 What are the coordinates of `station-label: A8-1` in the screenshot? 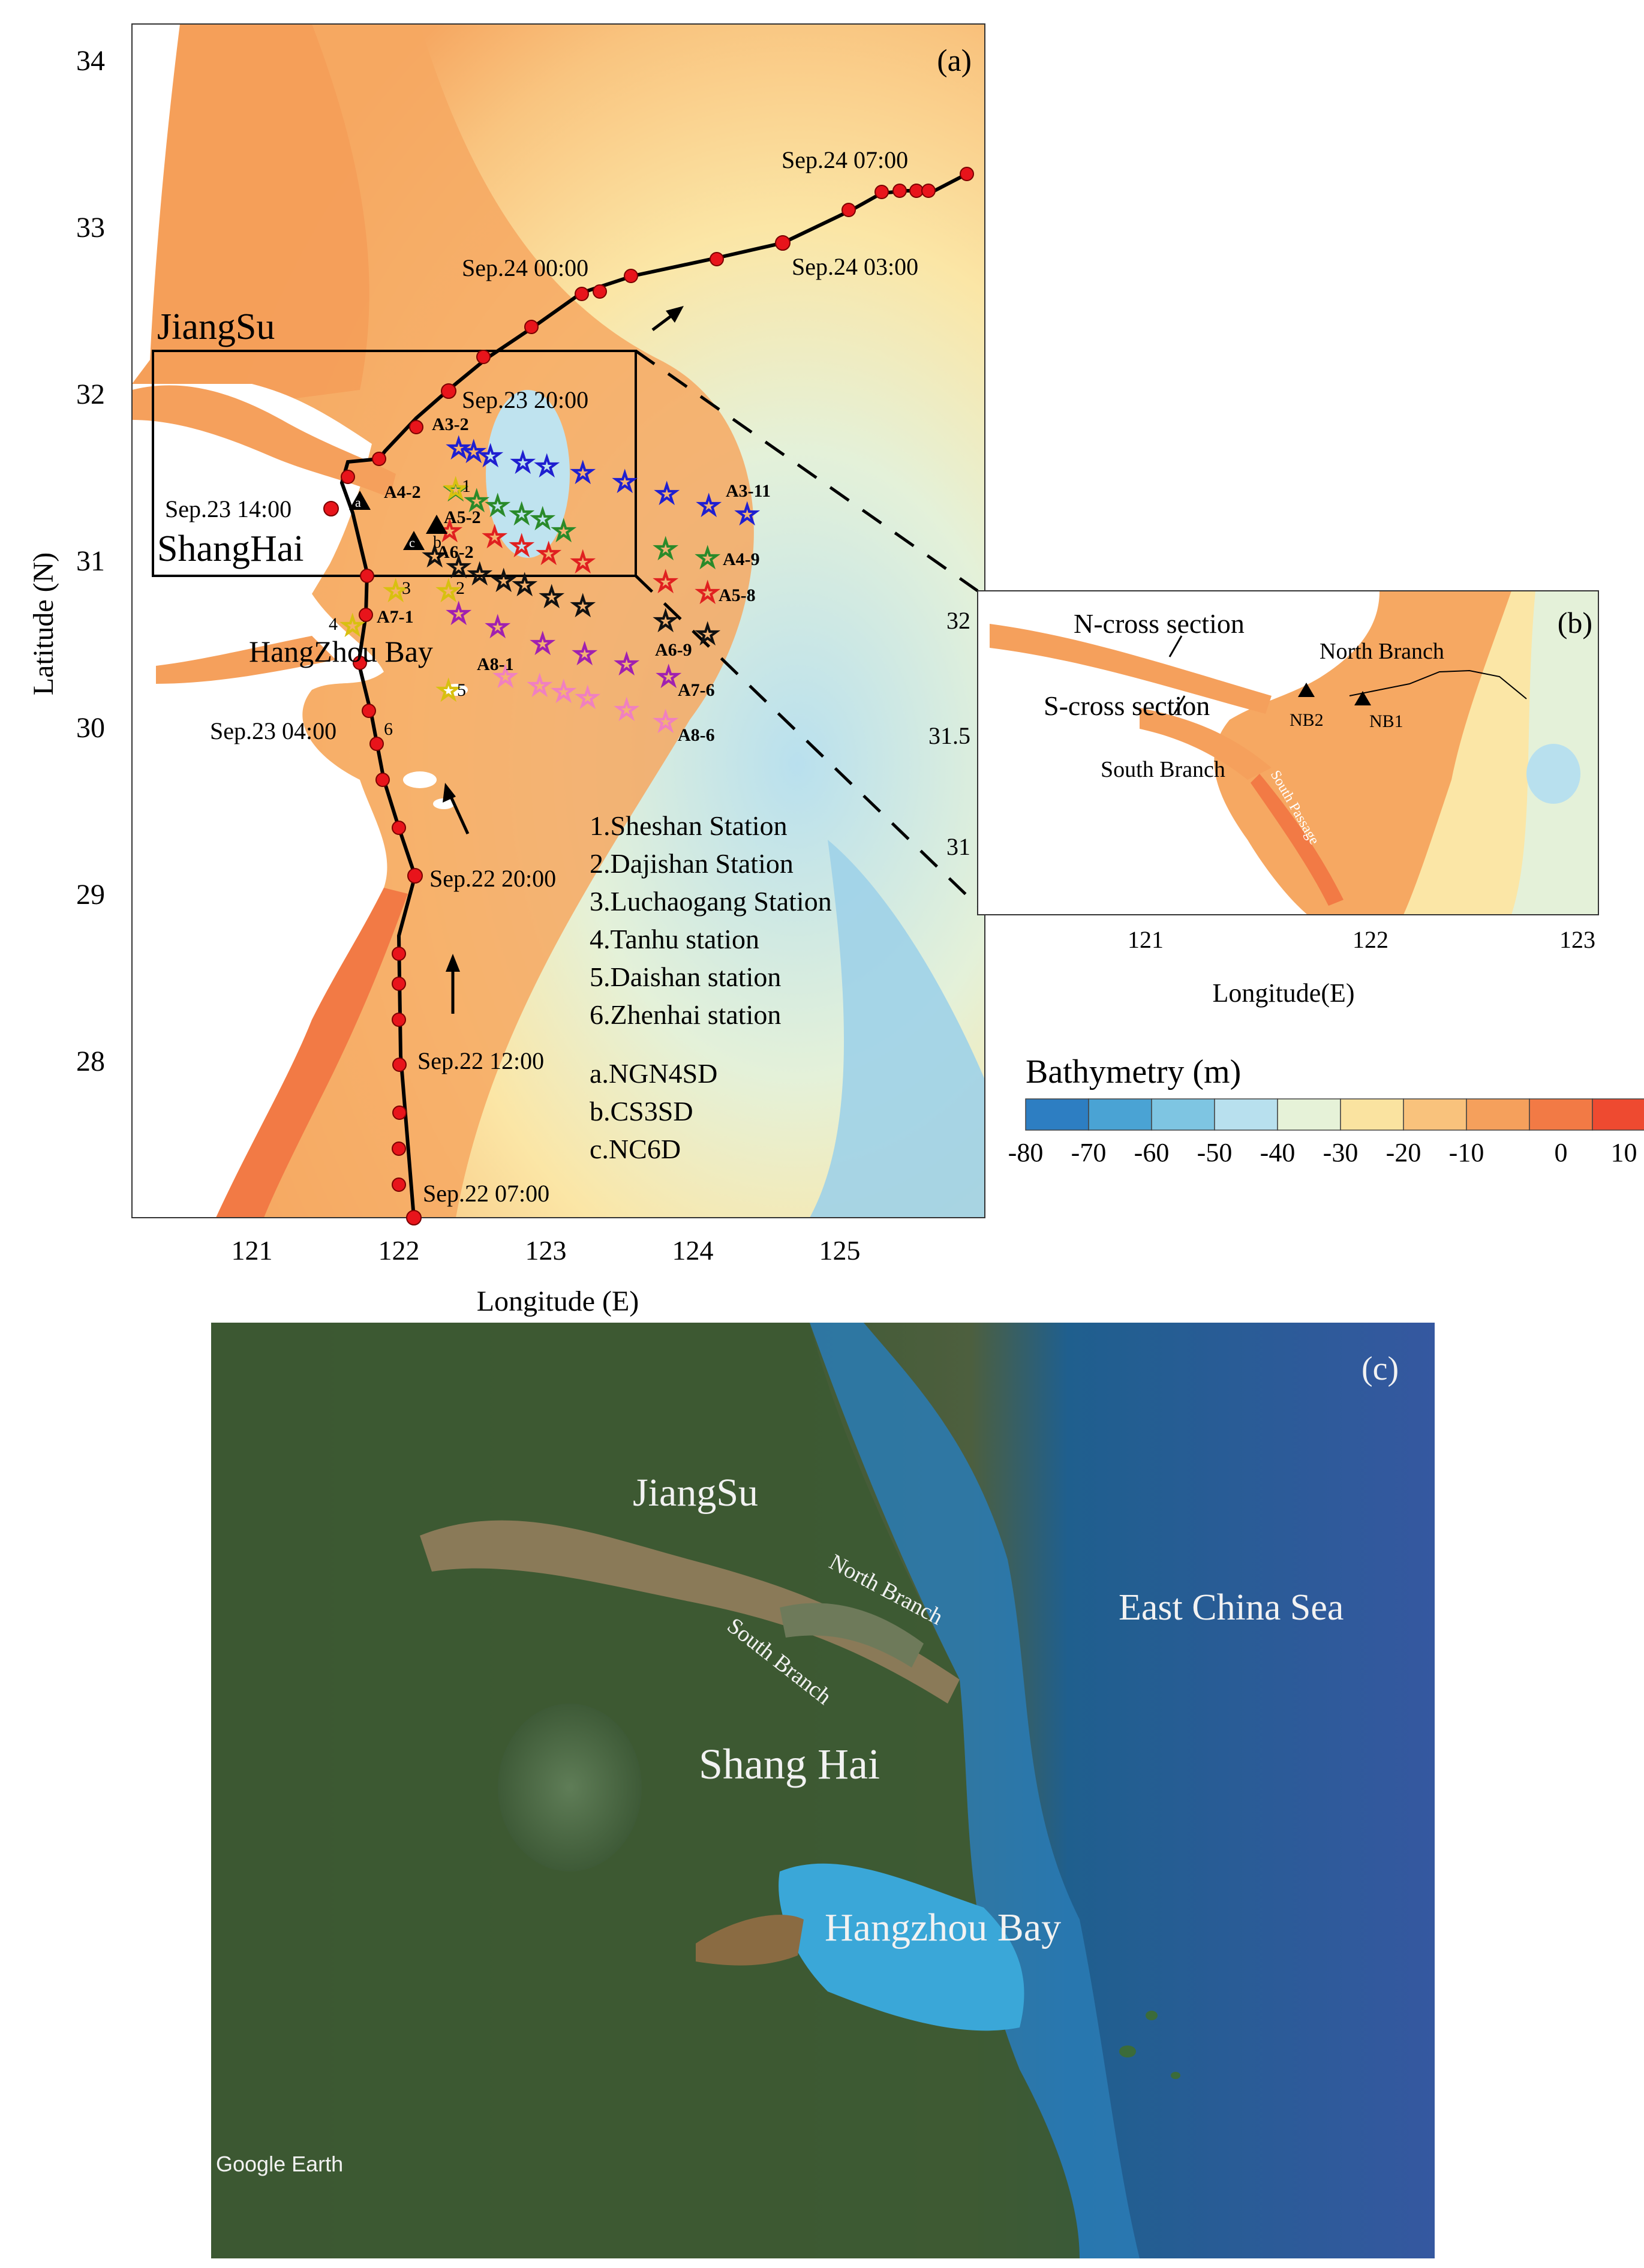 It's located at (496, 664).